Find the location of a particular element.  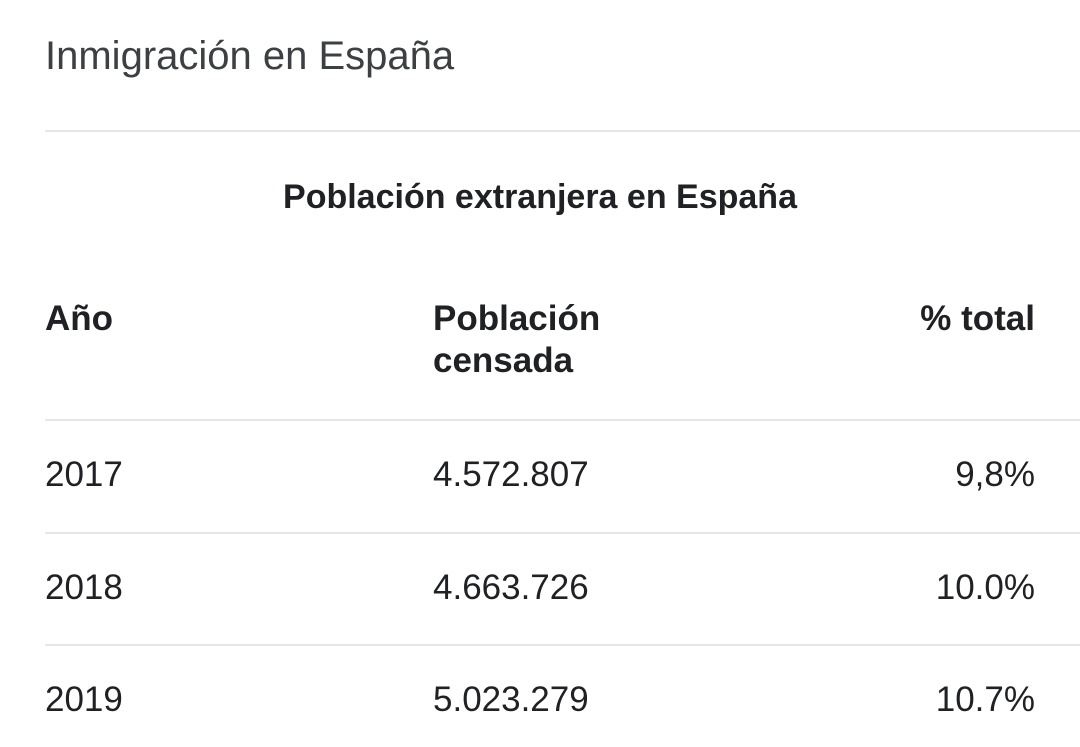

table-cell: 2019 is located at coordinates (84, 699).